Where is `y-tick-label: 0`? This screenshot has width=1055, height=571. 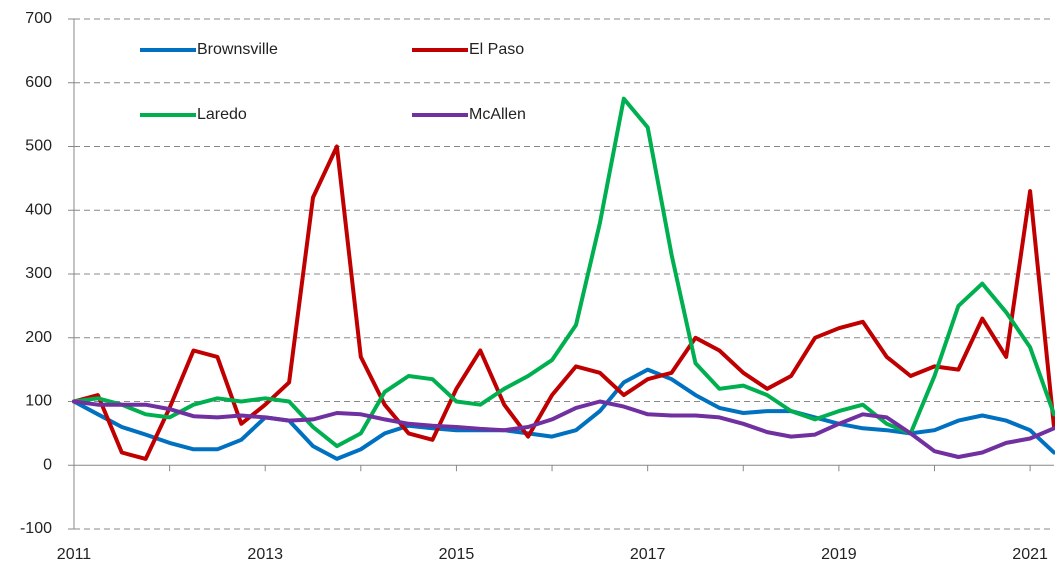 y-tick-label: 0 is located at coordinates (47, 464).